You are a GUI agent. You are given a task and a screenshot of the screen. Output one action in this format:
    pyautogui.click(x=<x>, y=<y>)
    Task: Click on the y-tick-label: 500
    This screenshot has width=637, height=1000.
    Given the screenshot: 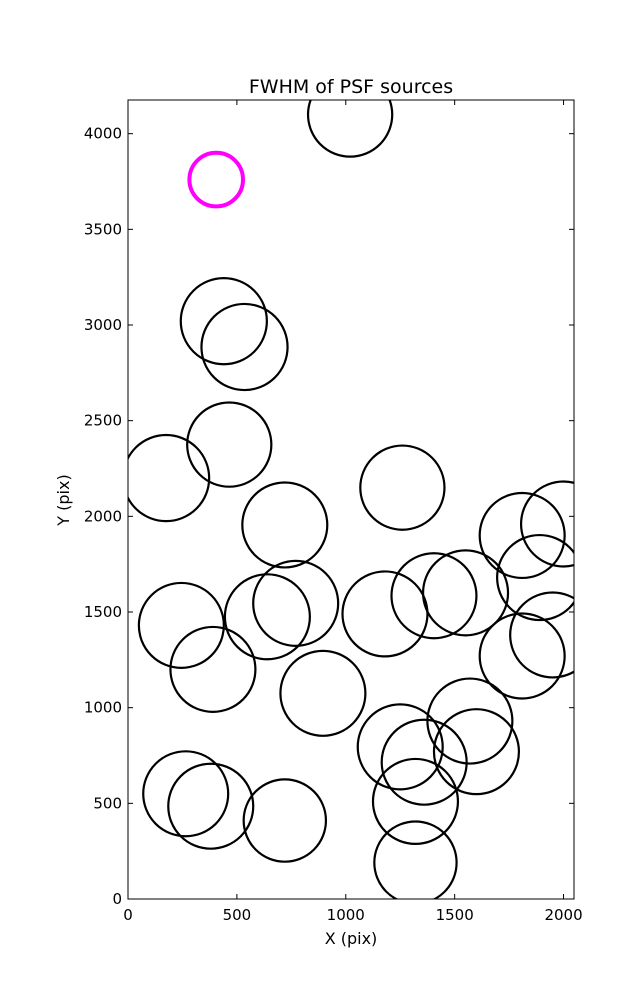 What is the action you would take?
    pyautogui.click(x=107, y=803)
    